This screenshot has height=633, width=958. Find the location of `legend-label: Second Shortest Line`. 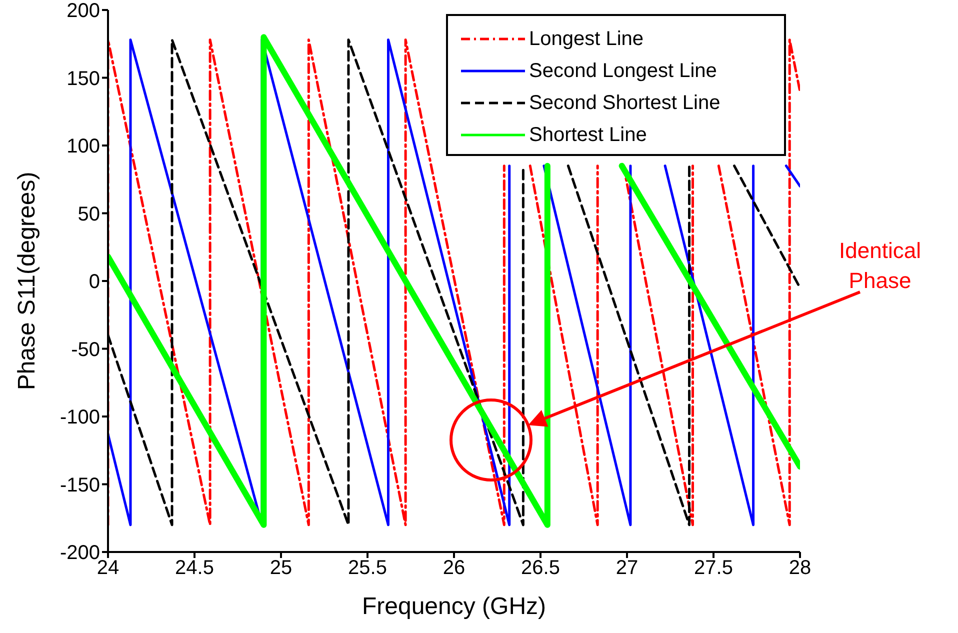

legend-label: Second Shortest Line is located at coordinates (624, 103).